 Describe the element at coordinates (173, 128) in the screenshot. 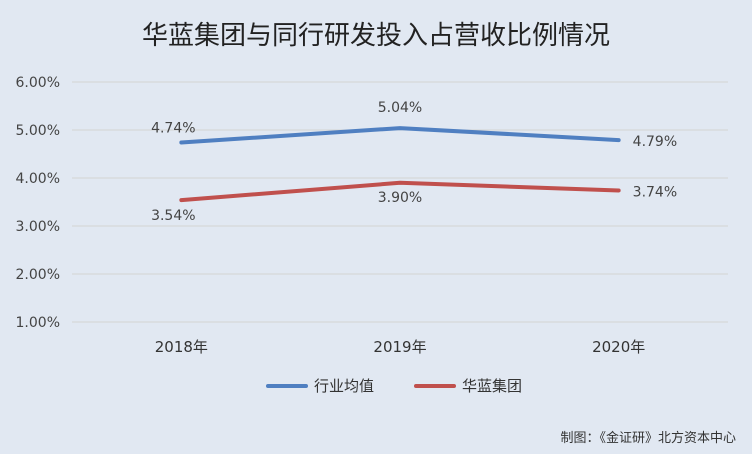

I see `data-label: 4.74%` at that location.